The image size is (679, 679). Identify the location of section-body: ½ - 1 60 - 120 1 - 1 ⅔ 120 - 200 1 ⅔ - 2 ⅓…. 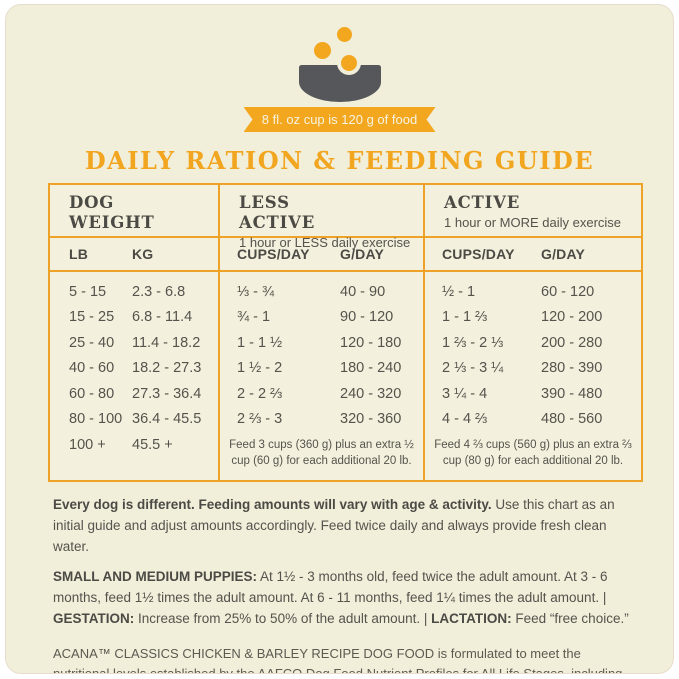
(533, 370).